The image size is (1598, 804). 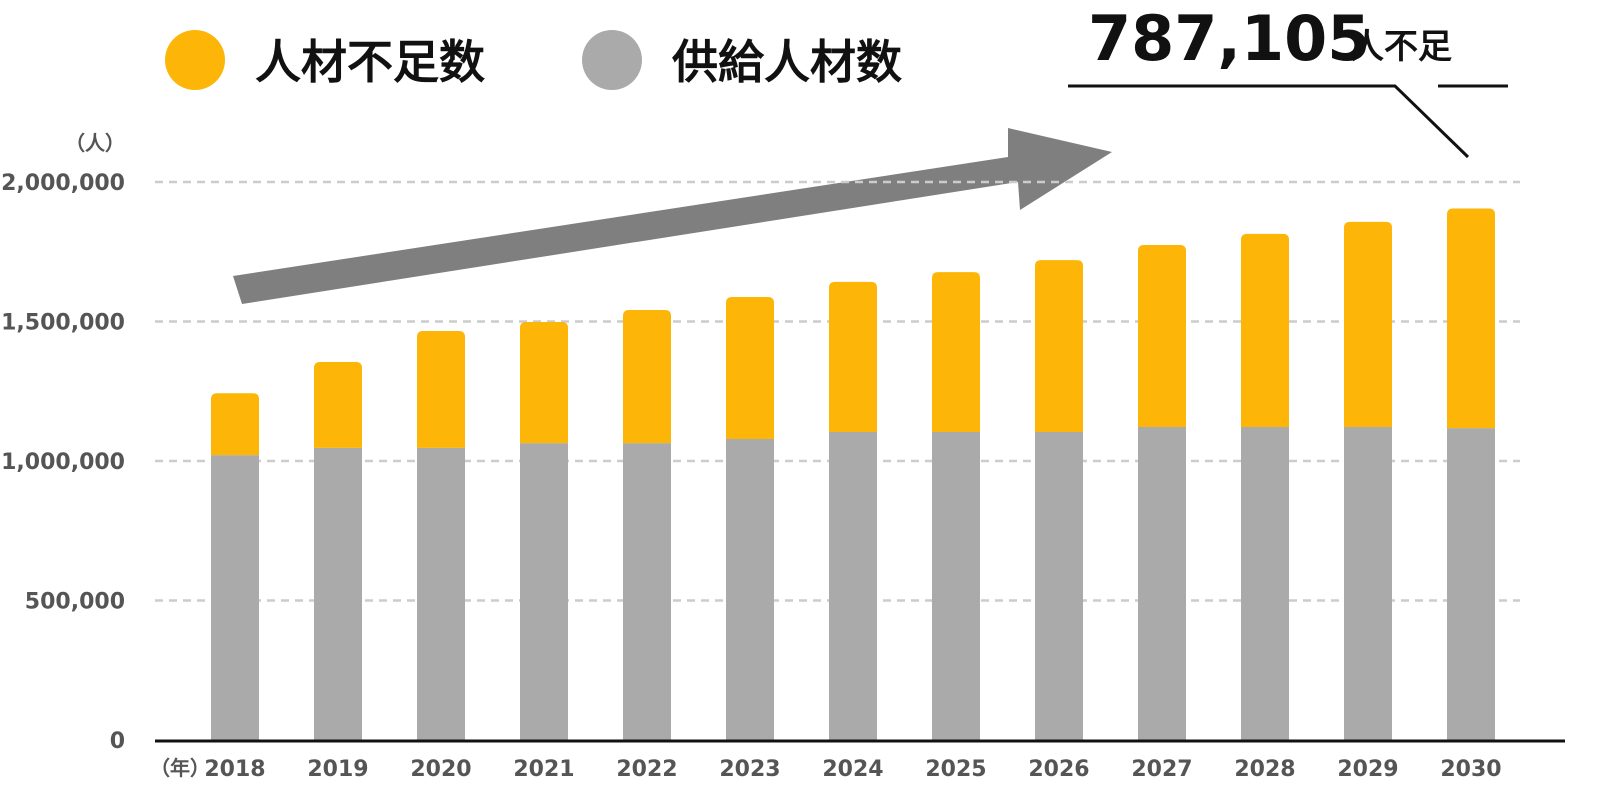 I want to click on x-tick-label: 2022, so click(x=646, y=769).